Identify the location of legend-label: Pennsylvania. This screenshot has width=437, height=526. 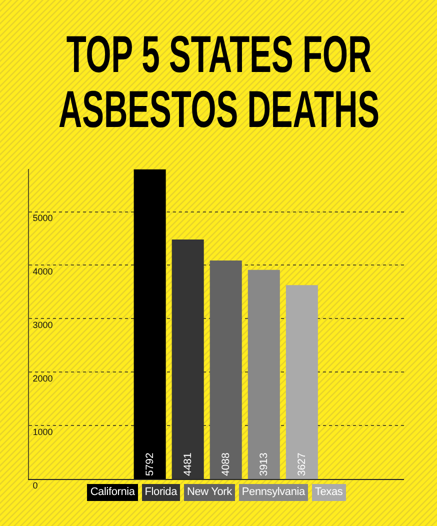
(275, 492).